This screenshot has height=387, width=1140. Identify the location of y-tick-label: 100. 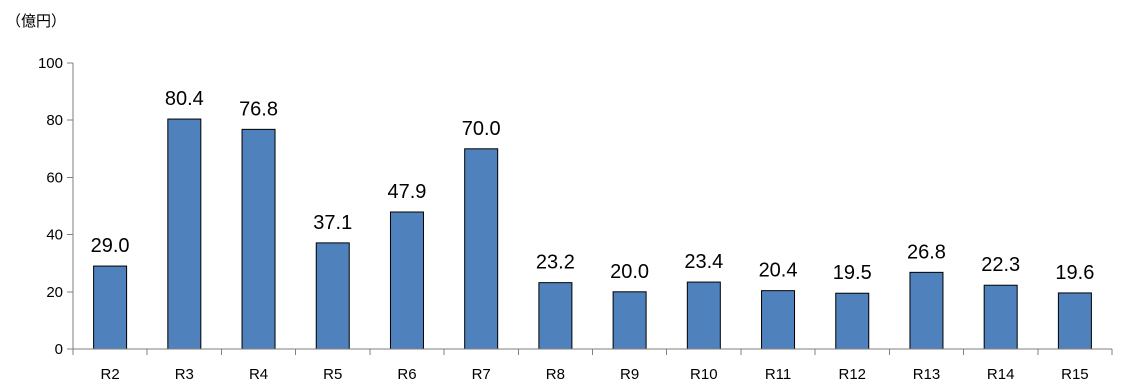
(50, 63).